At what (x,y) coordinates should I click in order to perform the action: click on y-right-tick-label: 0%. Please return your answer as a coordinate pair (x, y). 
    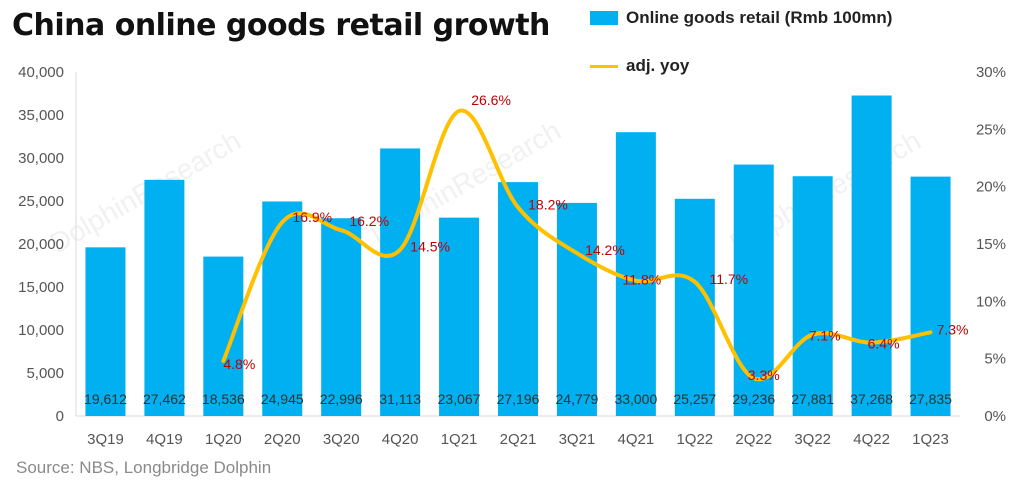
    Looking at the image, I should click on (995, 416).